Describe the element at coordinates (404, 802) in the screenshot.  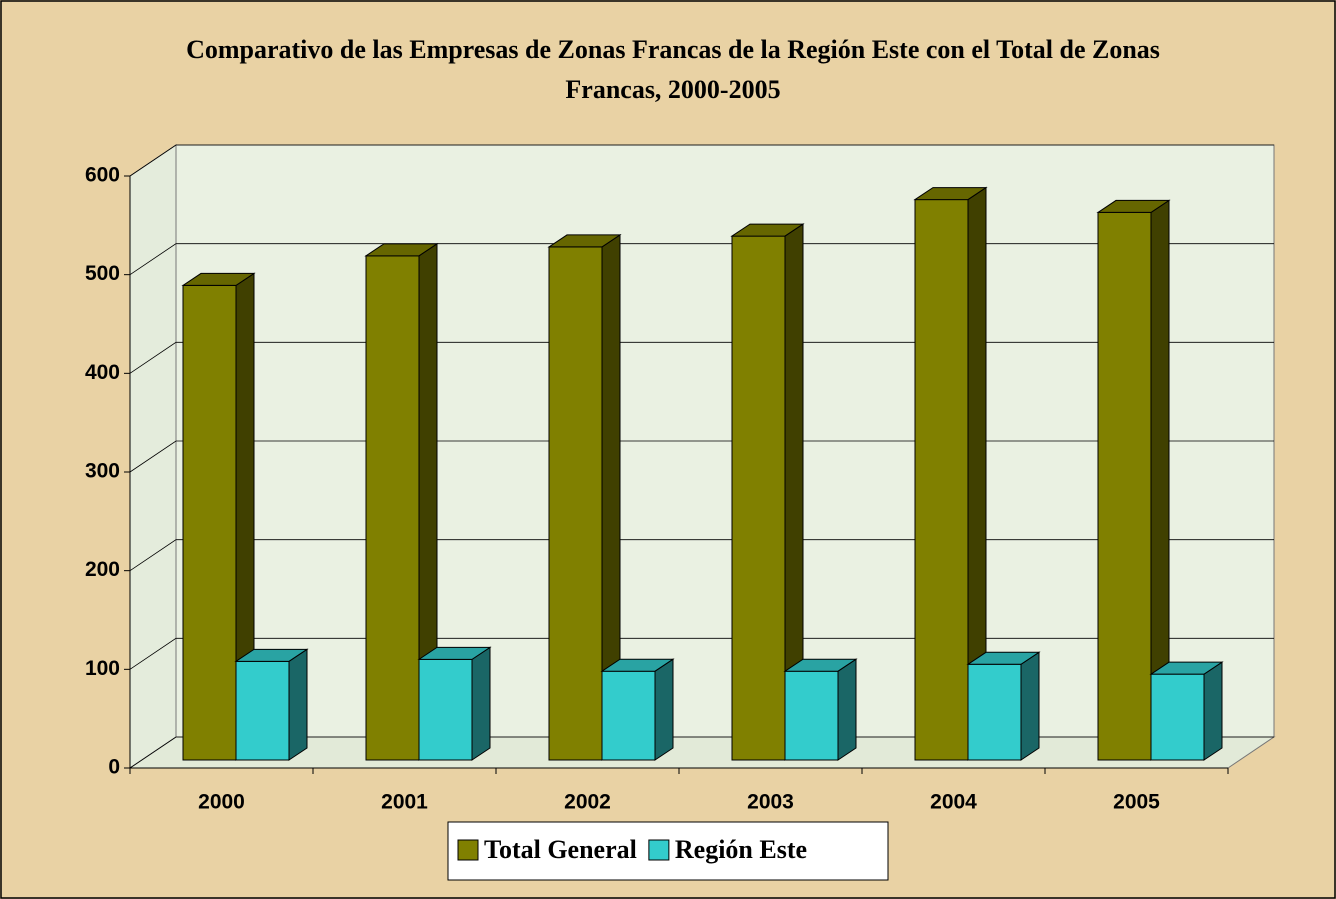
I see `x-tick-label: 2001` at that location.